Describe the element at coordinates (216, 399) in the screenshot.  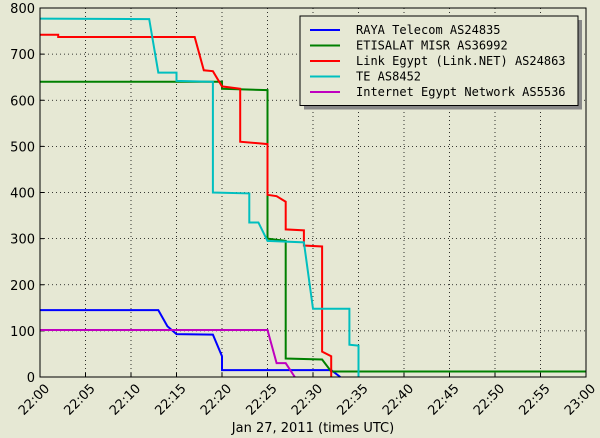
I see `x-tick-label: 22:20` at that location.